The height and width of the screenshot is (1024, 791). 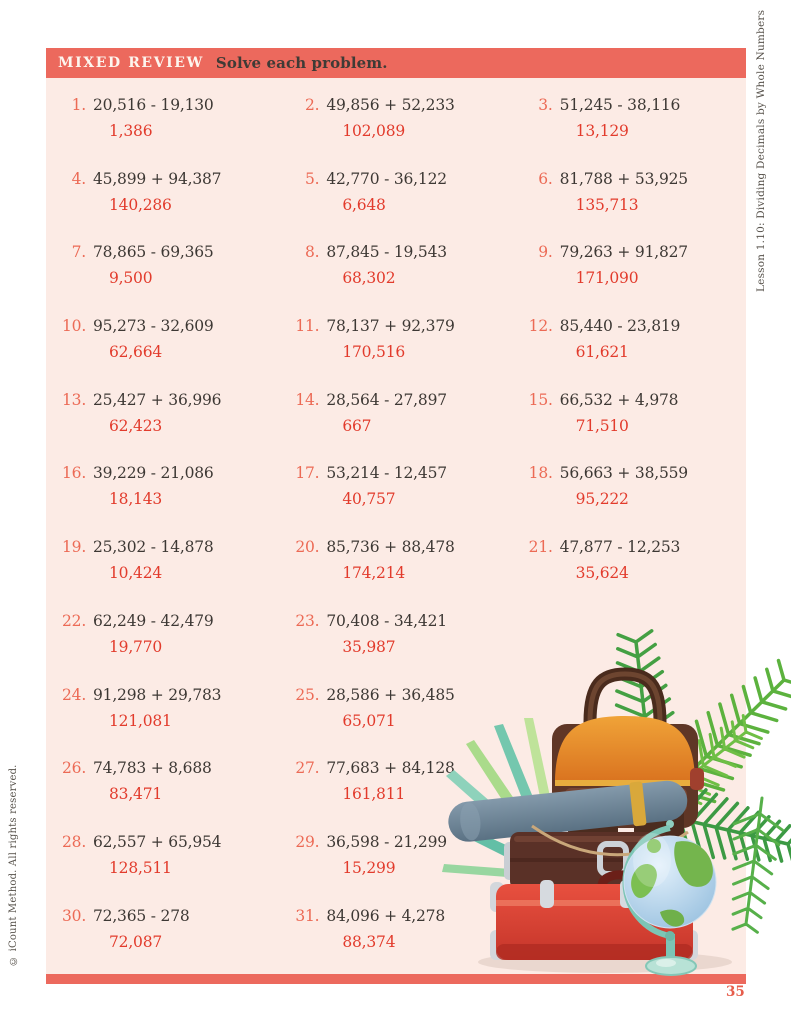 I want to click on problem-line: 28. 62,557 + 65,954, so click(x=170, y=842).